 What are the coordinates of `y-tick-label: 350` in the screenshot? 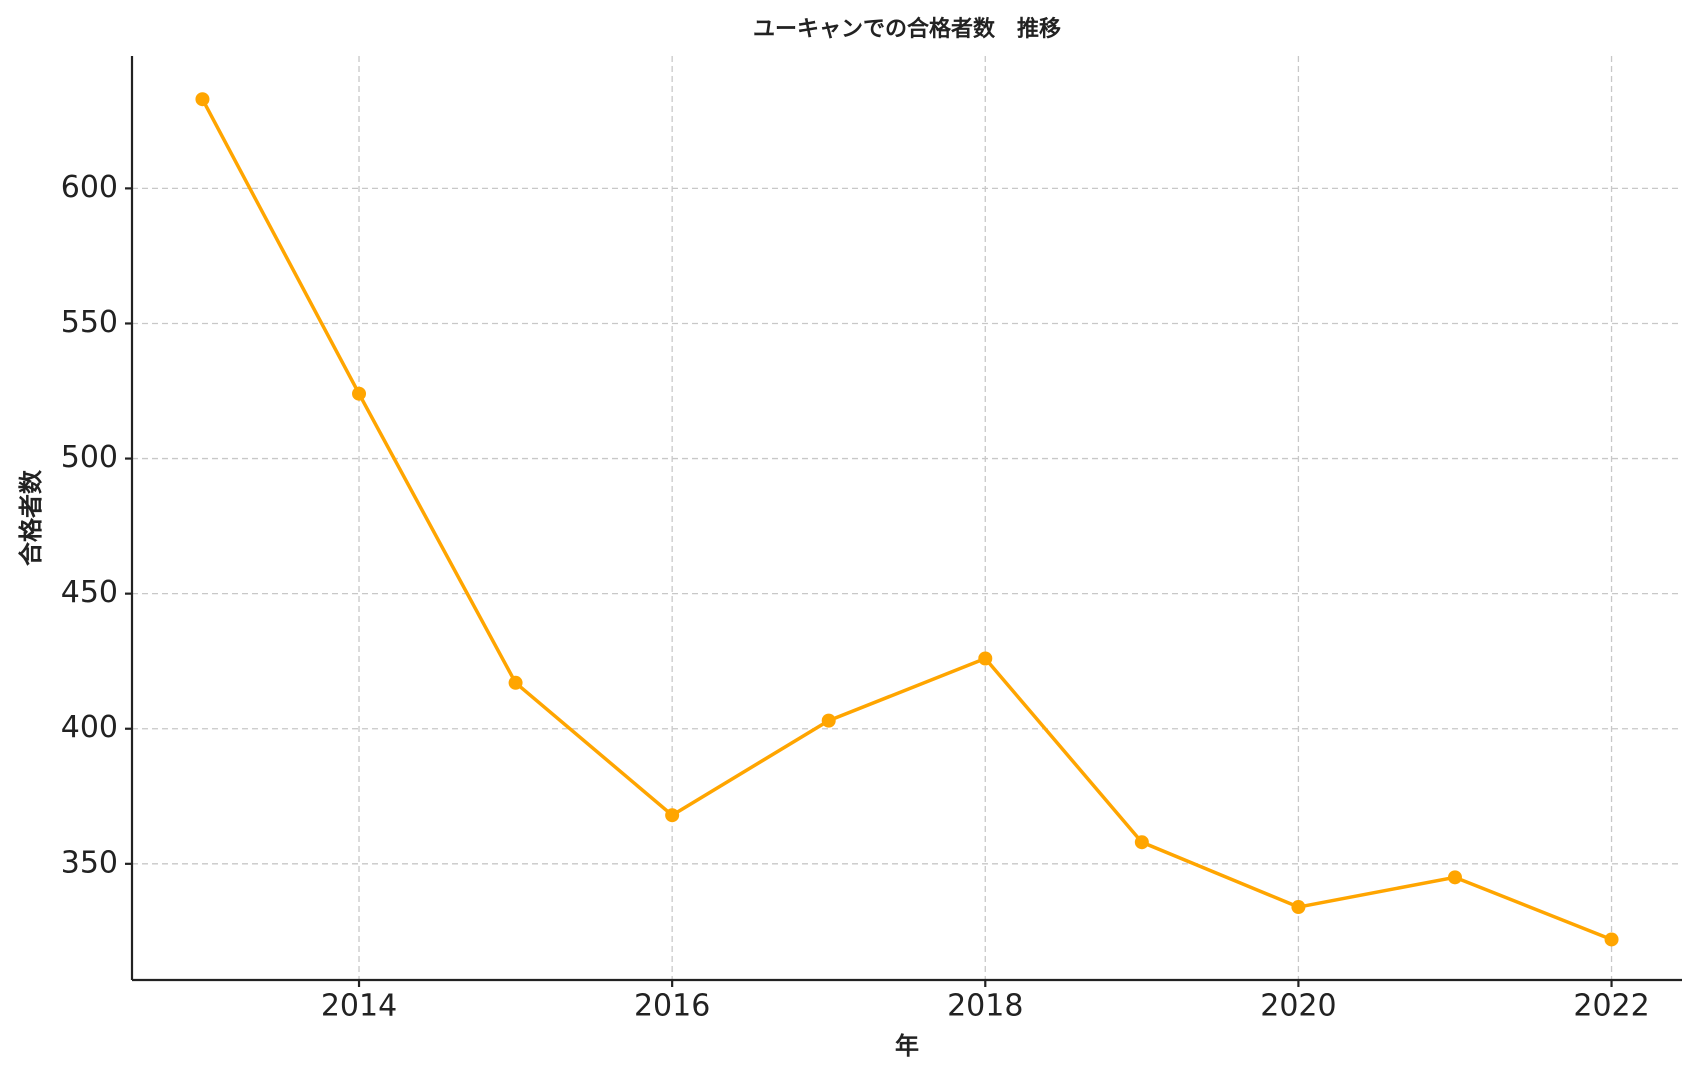 It's located at (89, 862).